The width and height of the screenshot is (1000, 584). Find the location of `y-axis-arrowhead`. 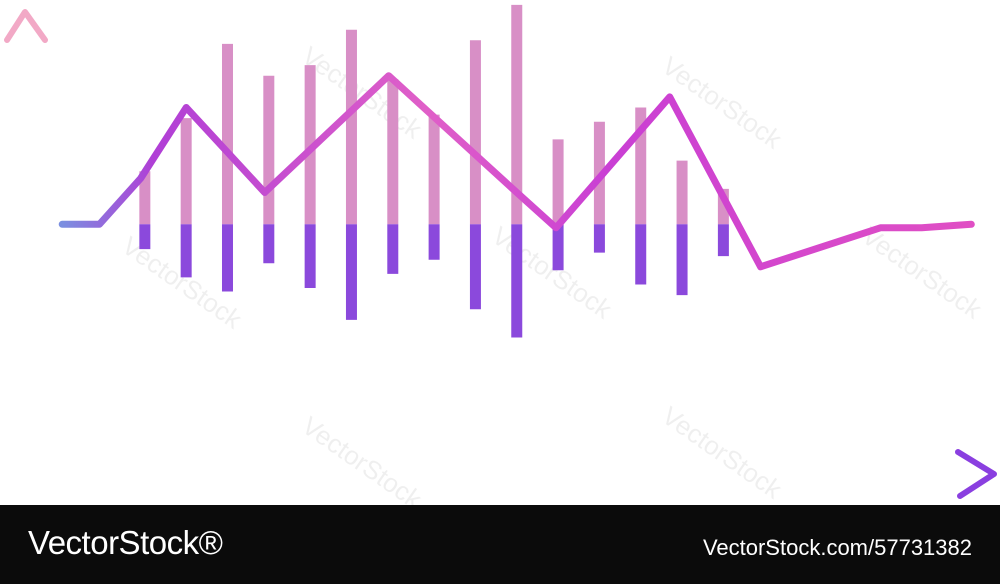

y-axis-arrowhead is located at coordinates (26, 26).